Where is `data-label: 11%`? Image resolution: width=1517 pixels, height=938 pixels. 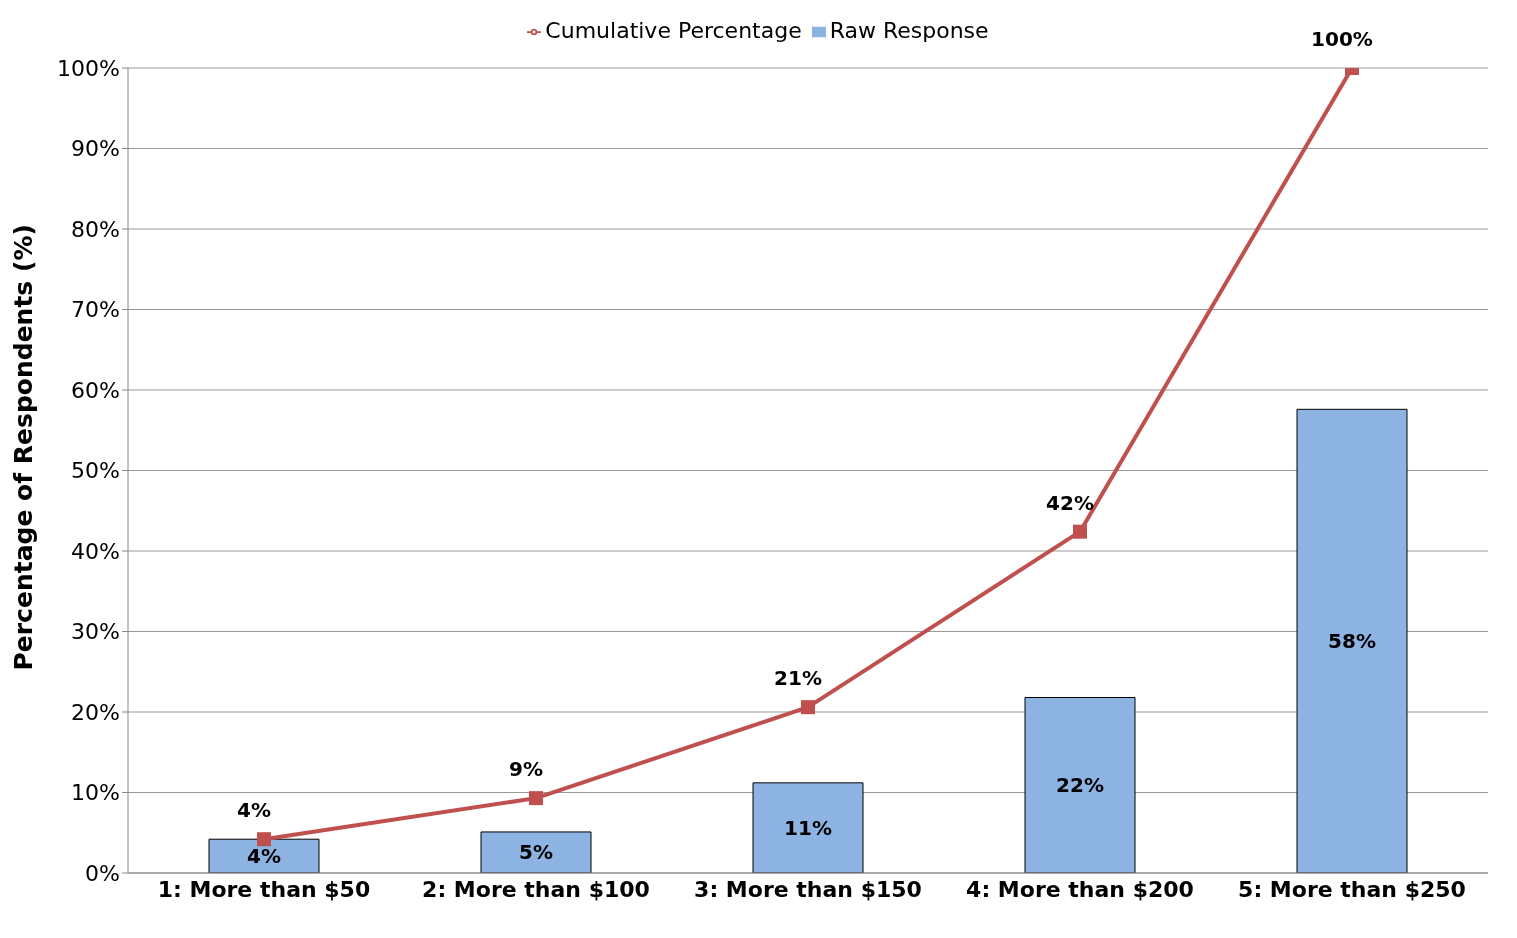 data-label: 11% is located at coordinates (808, 827).